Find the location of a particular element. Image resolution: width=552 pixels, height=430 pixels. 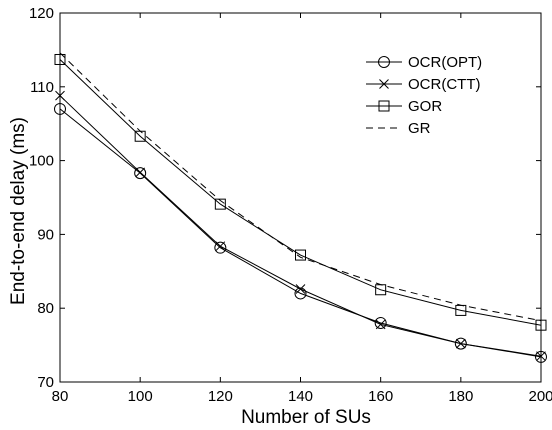

y-tick-label: 70 is located at coordinates (45, 382).